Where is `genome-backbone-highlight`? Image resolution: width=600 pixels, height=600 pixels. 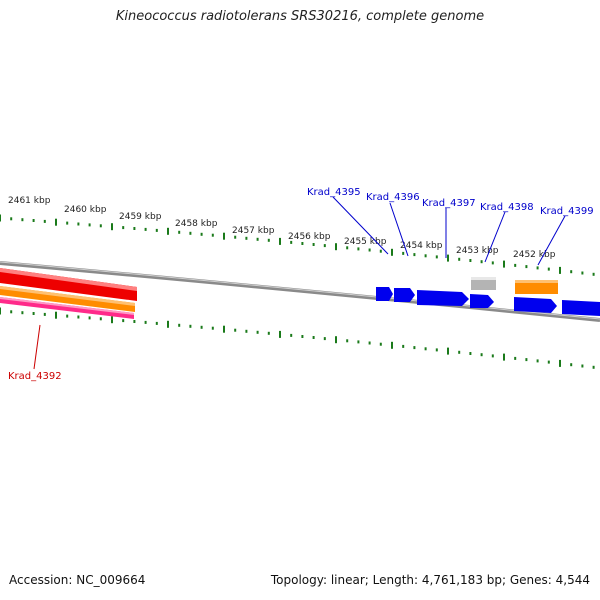 genome-backbone-highlight is located at coordinates (300, 290).